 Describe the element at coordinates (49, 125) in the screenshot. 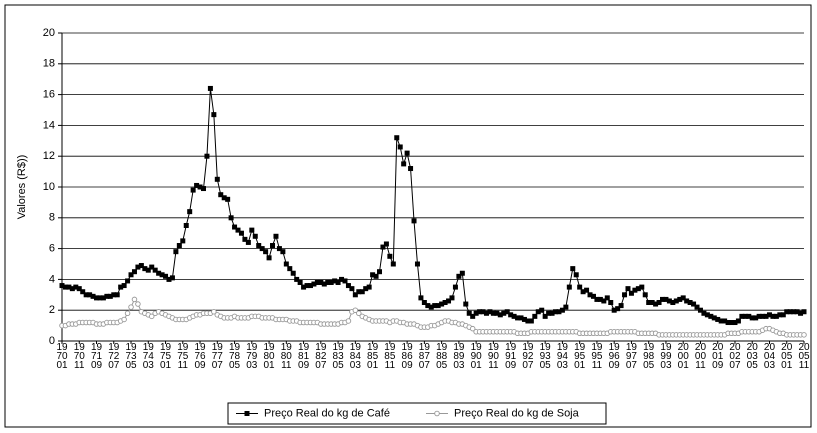

I see `y-tick-label: 14` at that location.